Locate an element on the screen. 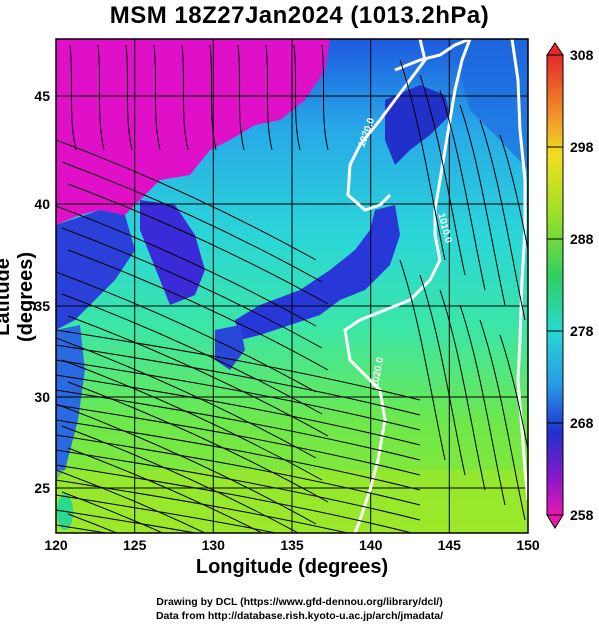  x-axis: 120 125 130 135 140 145 150 is located at coordinates (292, 545).